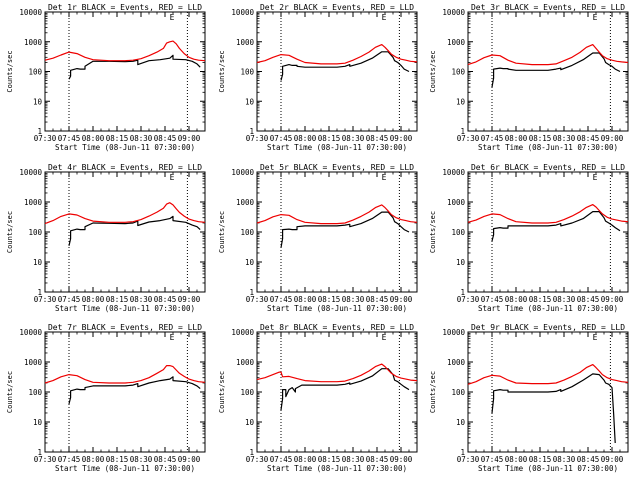  What do you see at coordinates (548, 167) in the screenshot?
I see `chart-title: Det 6r BLACK = Events, RED = LLD` at bounding box center [548, 167].